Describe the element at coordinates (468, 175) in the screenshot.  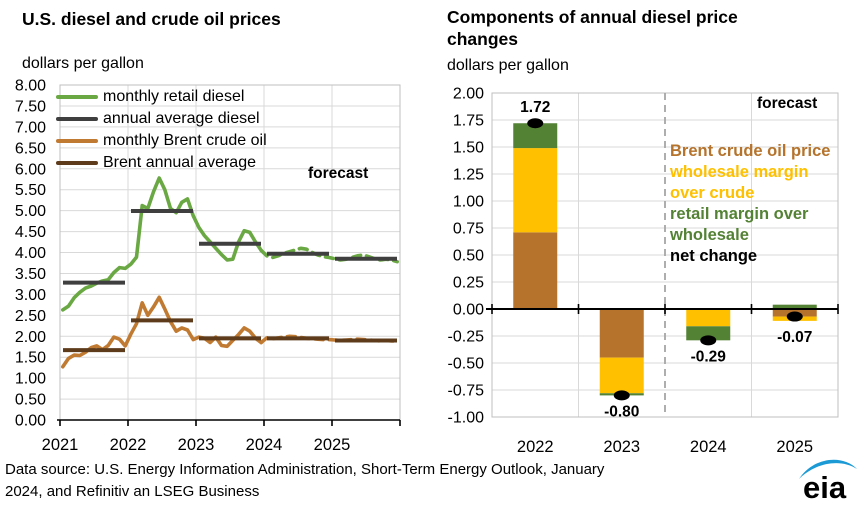
I see `svg-text: 1.25` at that location.